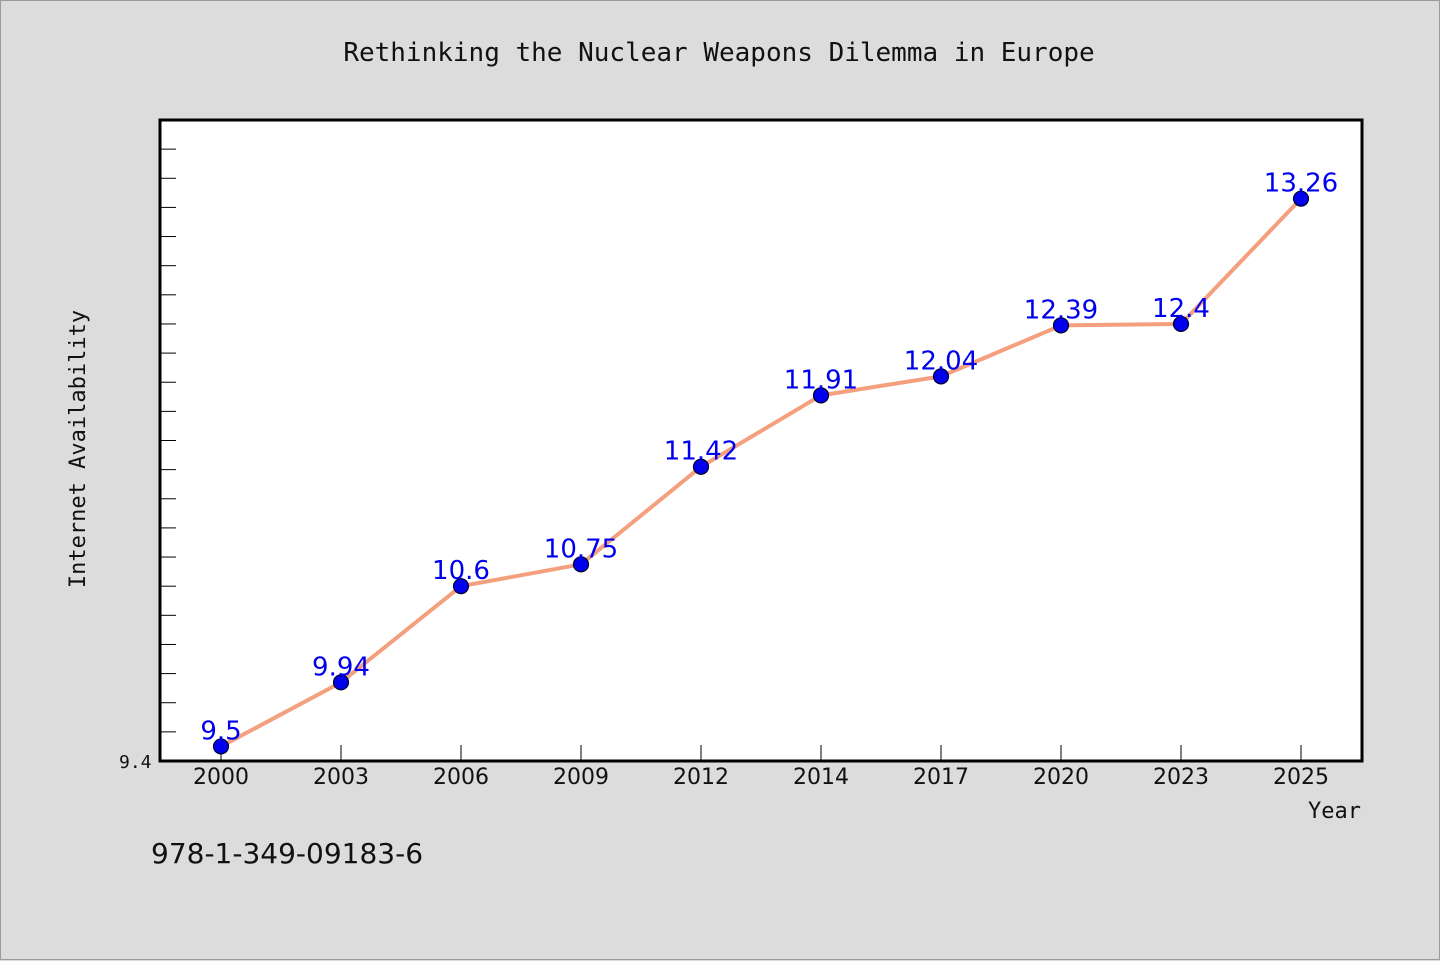  I want to click on x-tick-label: 2025, so click(1301, 777).